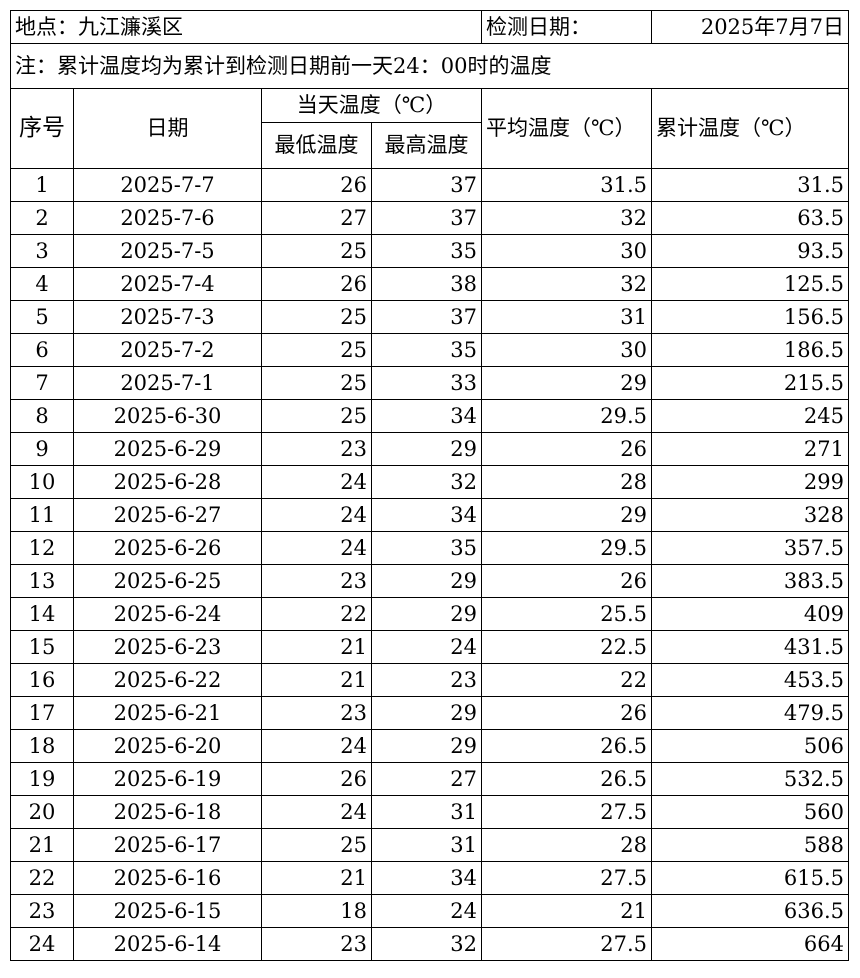 This screenshot has width=860, height=978. What do you see at coordinates (167, 581) in the screenshot?
I see `row-date-cell: 2025-6-25` at bounding box center [167, 581].